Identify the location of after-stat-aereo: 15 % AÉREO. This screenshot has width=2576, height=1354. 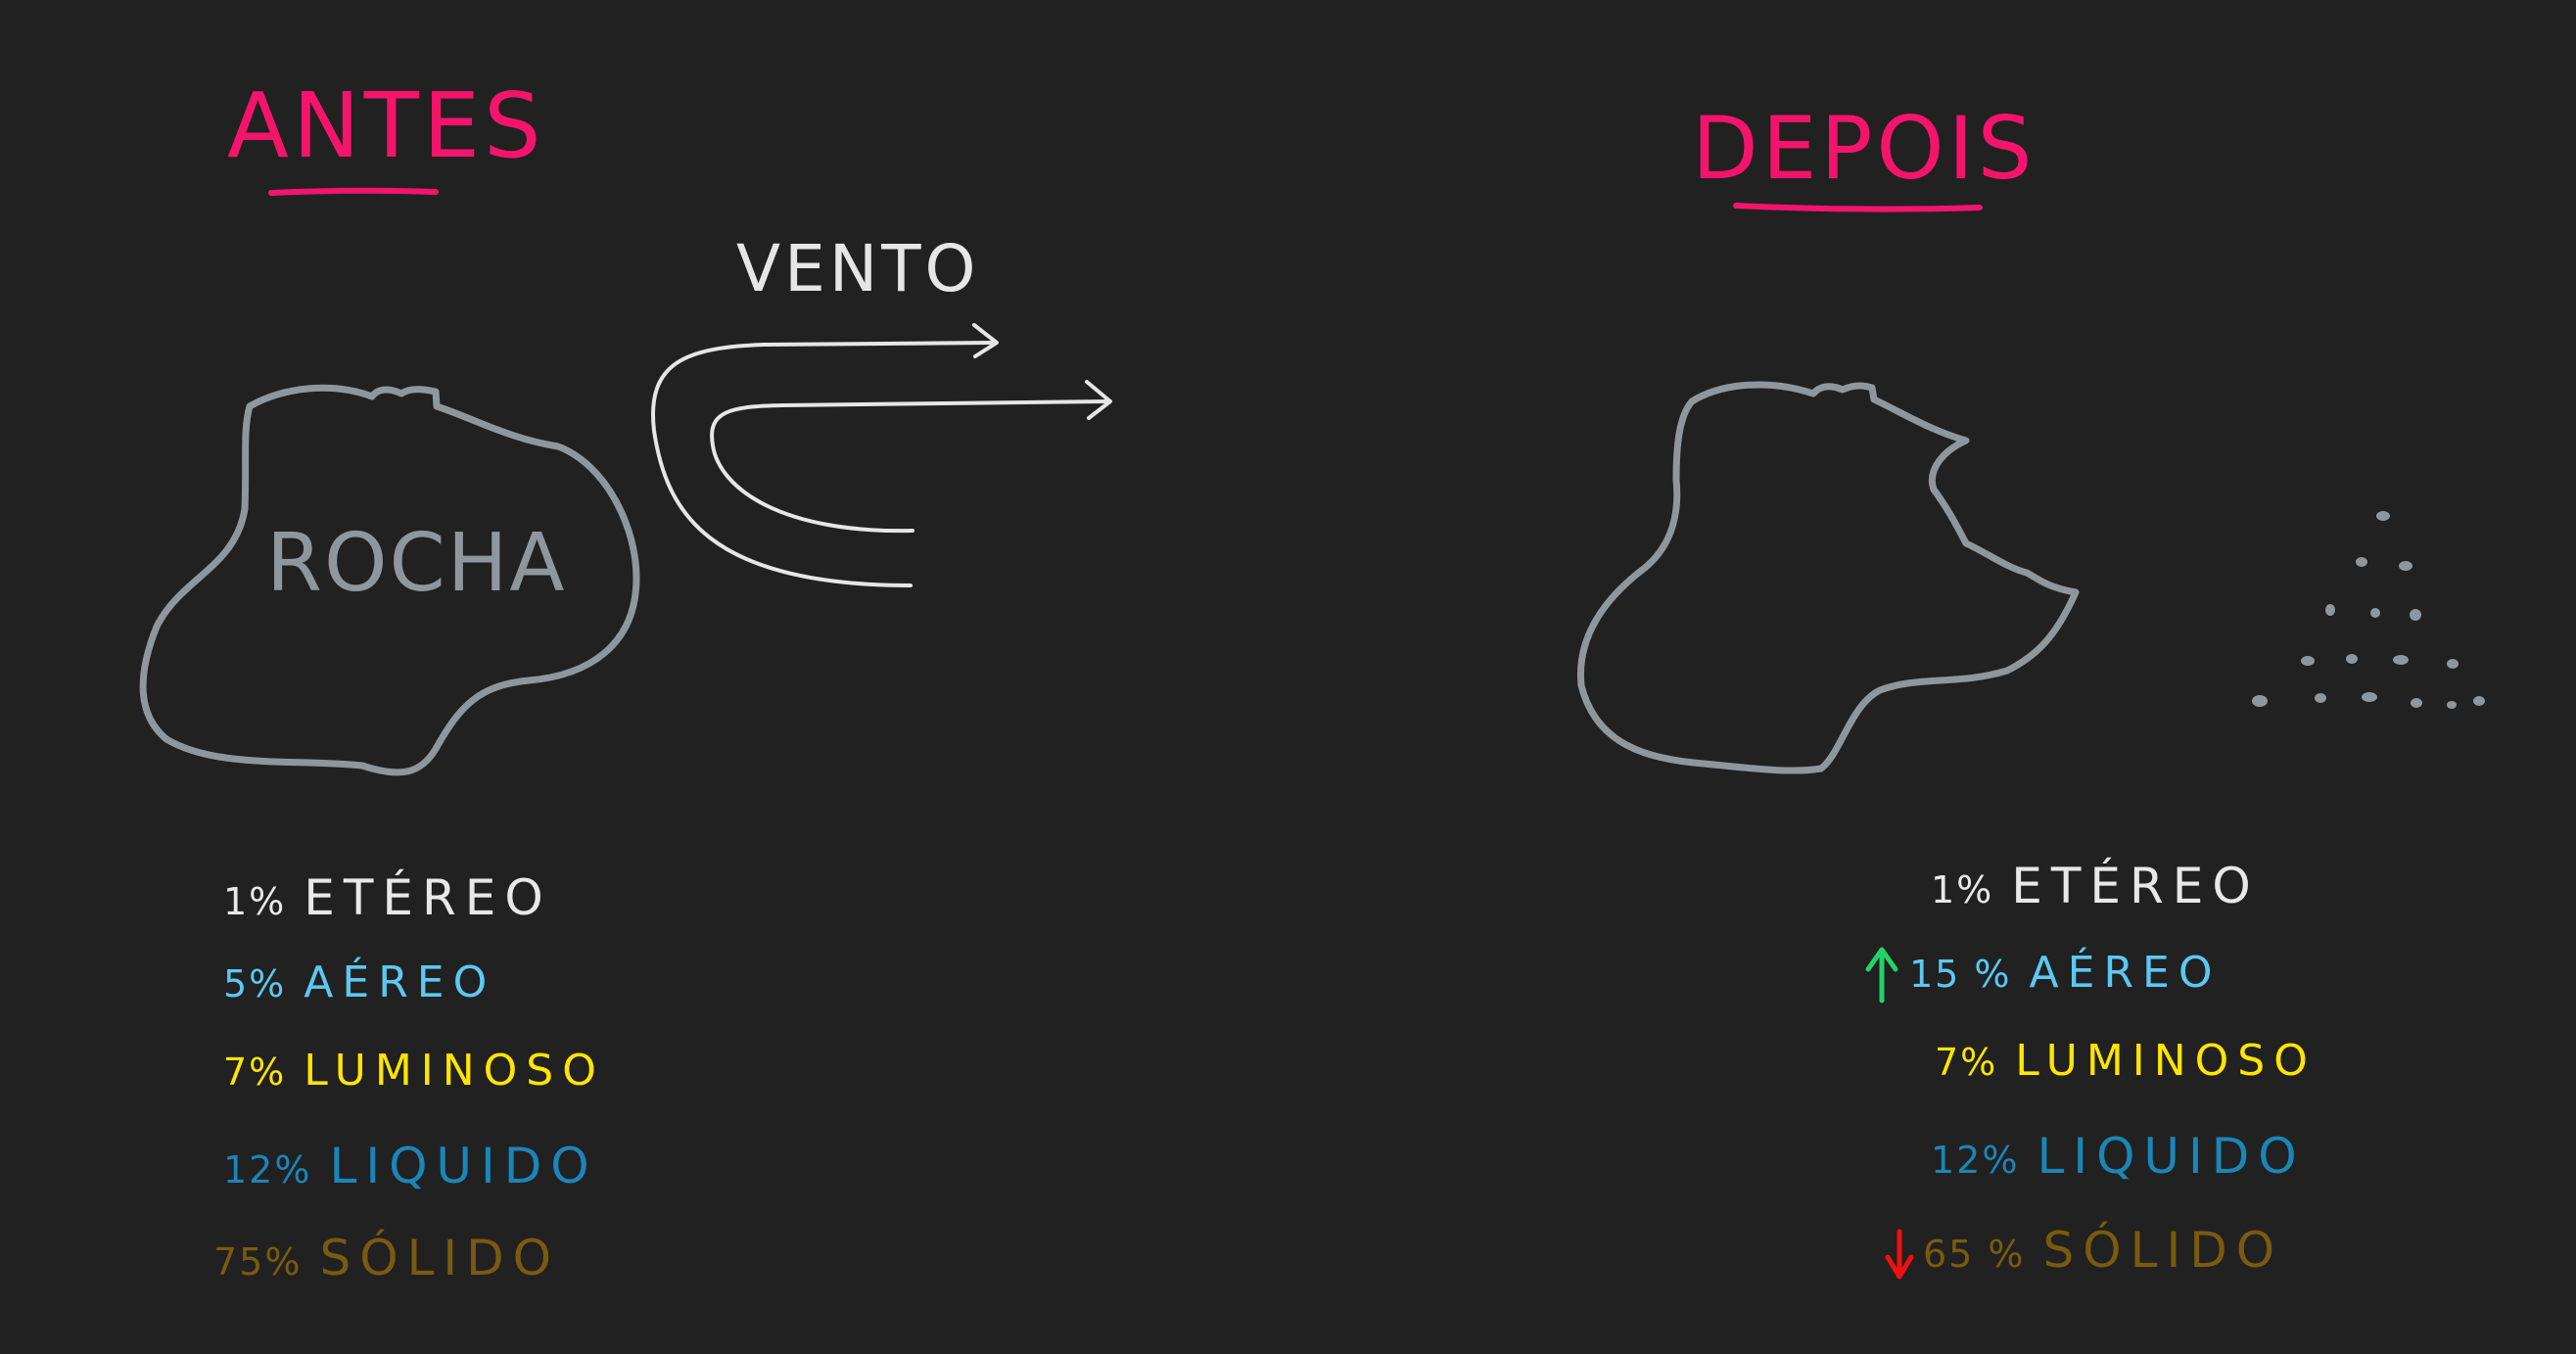
(2065, 973).